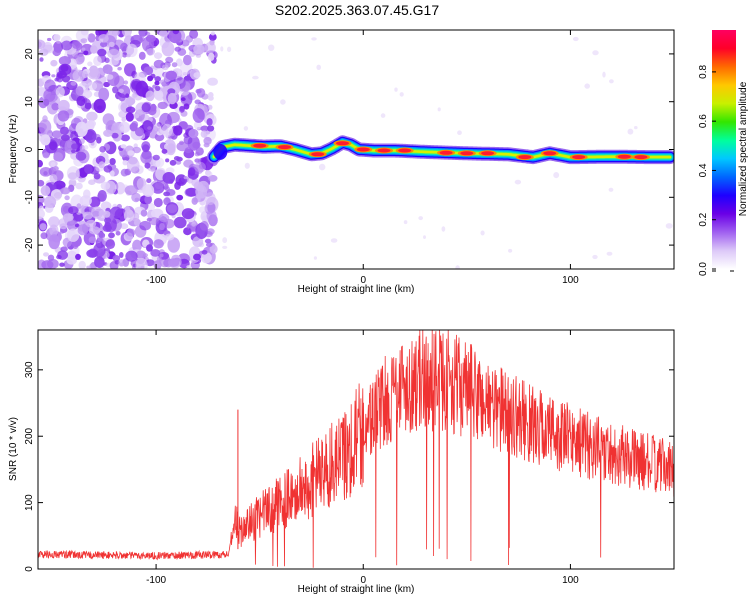  Describe the element at coordinates (724, 149) in the screenshot. I see `colorbar-gradient` at that location.